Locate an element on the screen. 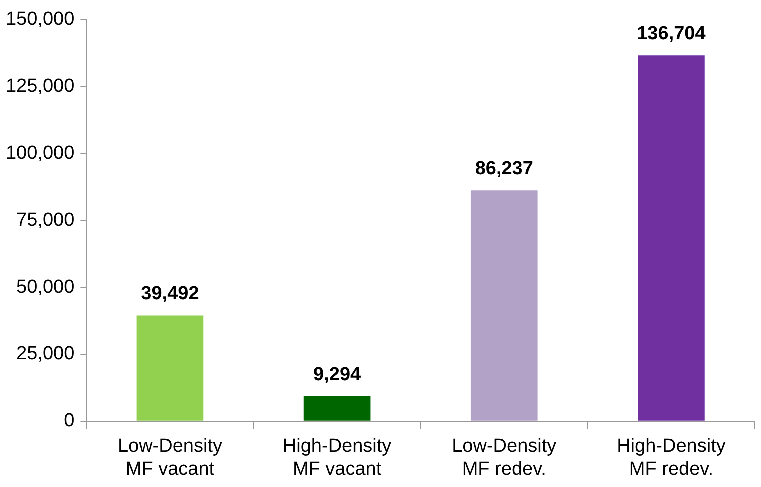 The width and height of the screenshot is (761, 487). y-tick-label: 50,000 is located at coordinates (45, 287).